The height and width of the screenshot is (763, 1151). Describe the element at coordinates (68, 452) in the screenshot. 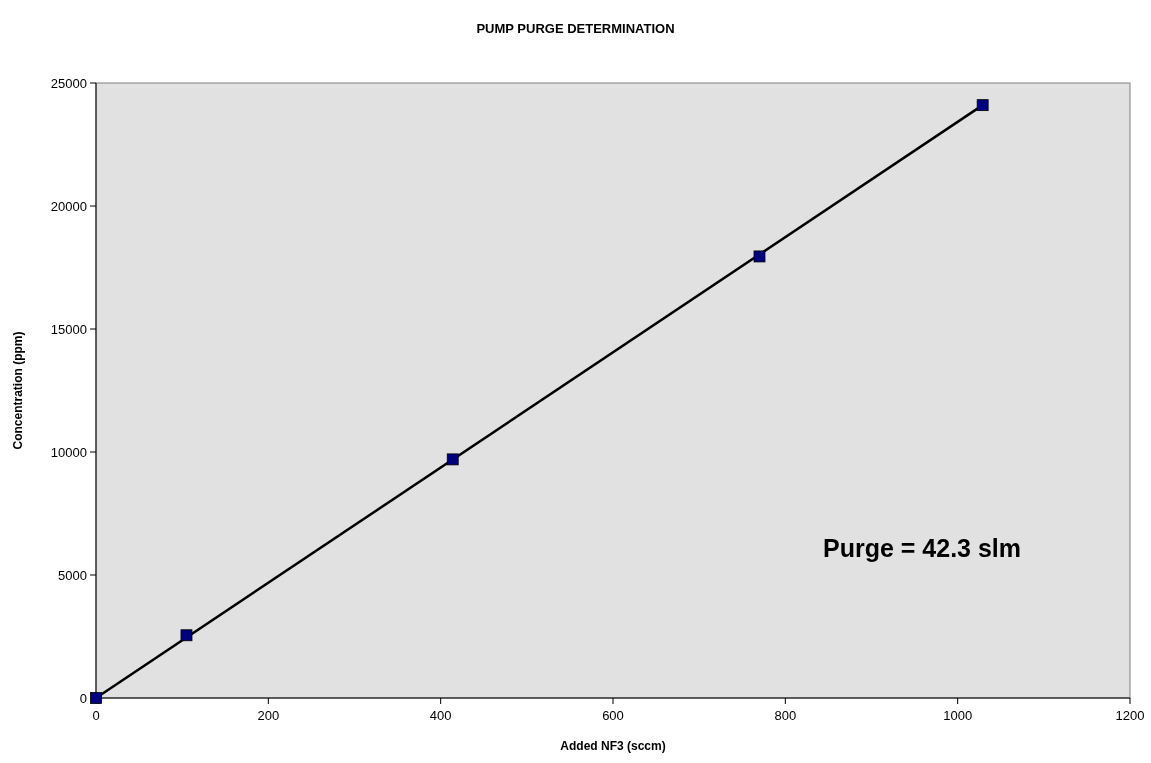

I see `y-tick-label: 10000` at that location.